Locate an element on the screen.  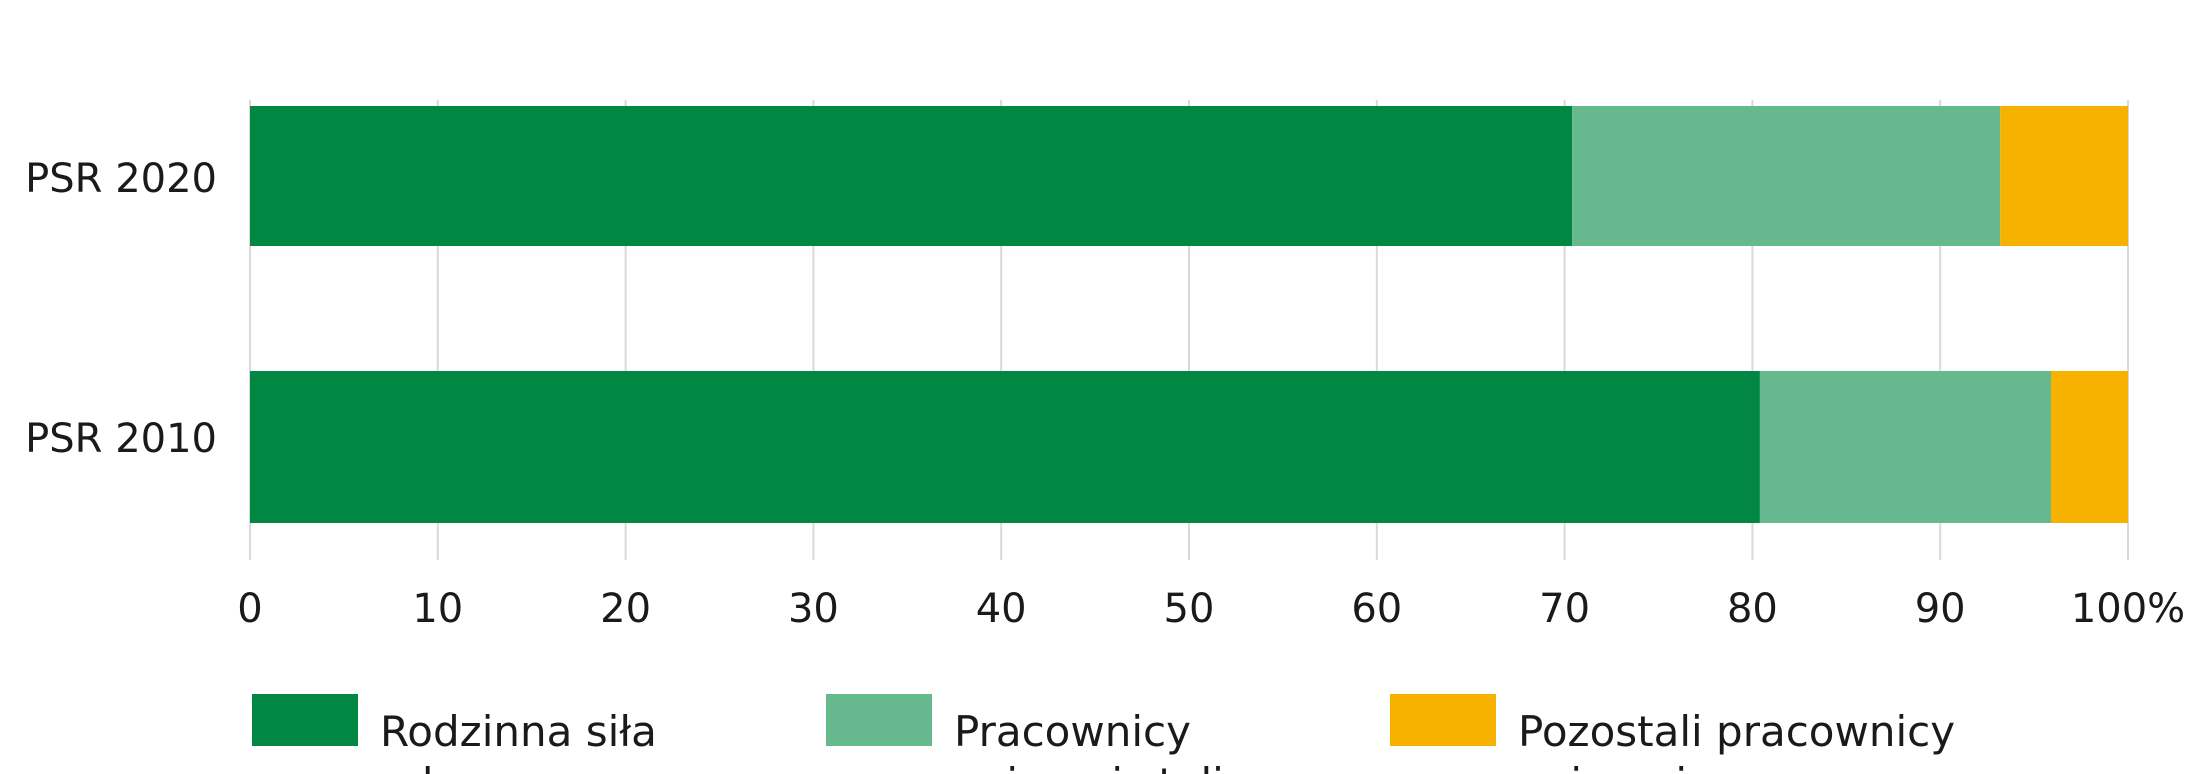
legend-label-line-1: Rodzinna siła is located at coordinates (518, 731).